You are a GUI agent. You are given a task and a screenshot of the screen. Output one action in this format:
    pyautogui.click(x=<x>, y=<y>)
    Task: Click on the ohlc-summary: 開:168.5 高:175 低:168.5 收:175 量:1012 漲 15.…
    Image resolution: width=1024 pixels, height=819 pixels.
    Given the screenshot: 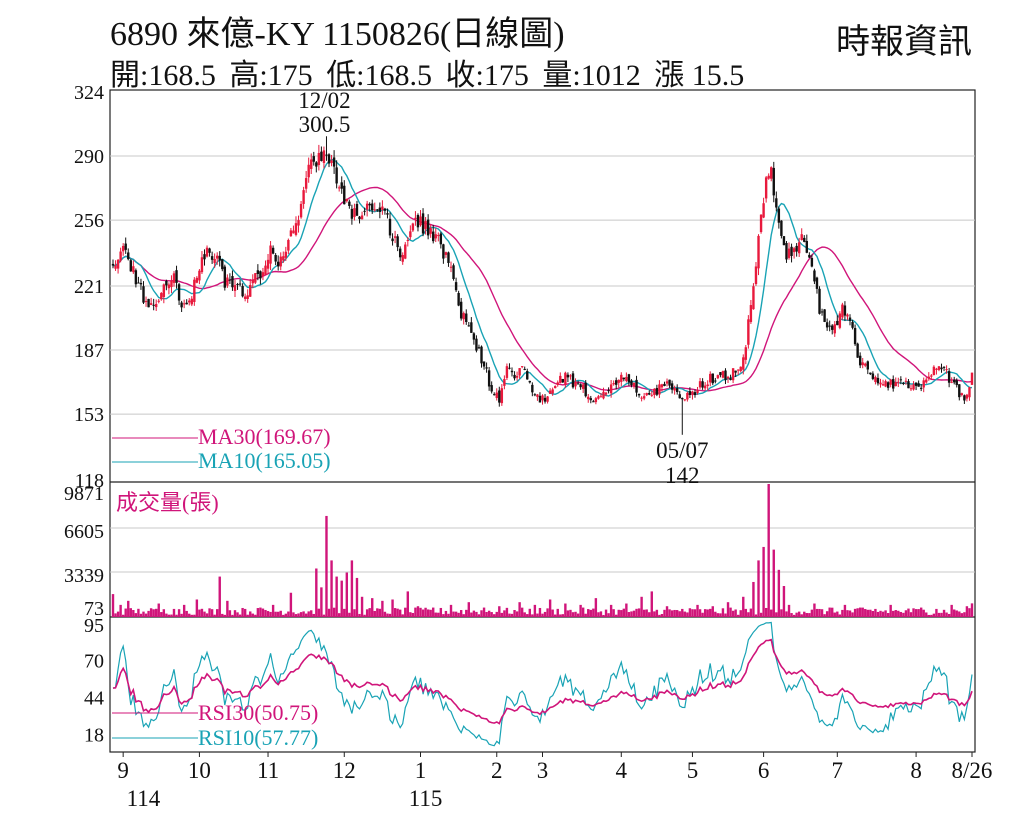 What is the action you would take?
    pyautogui.click(x=430, y=72)
    